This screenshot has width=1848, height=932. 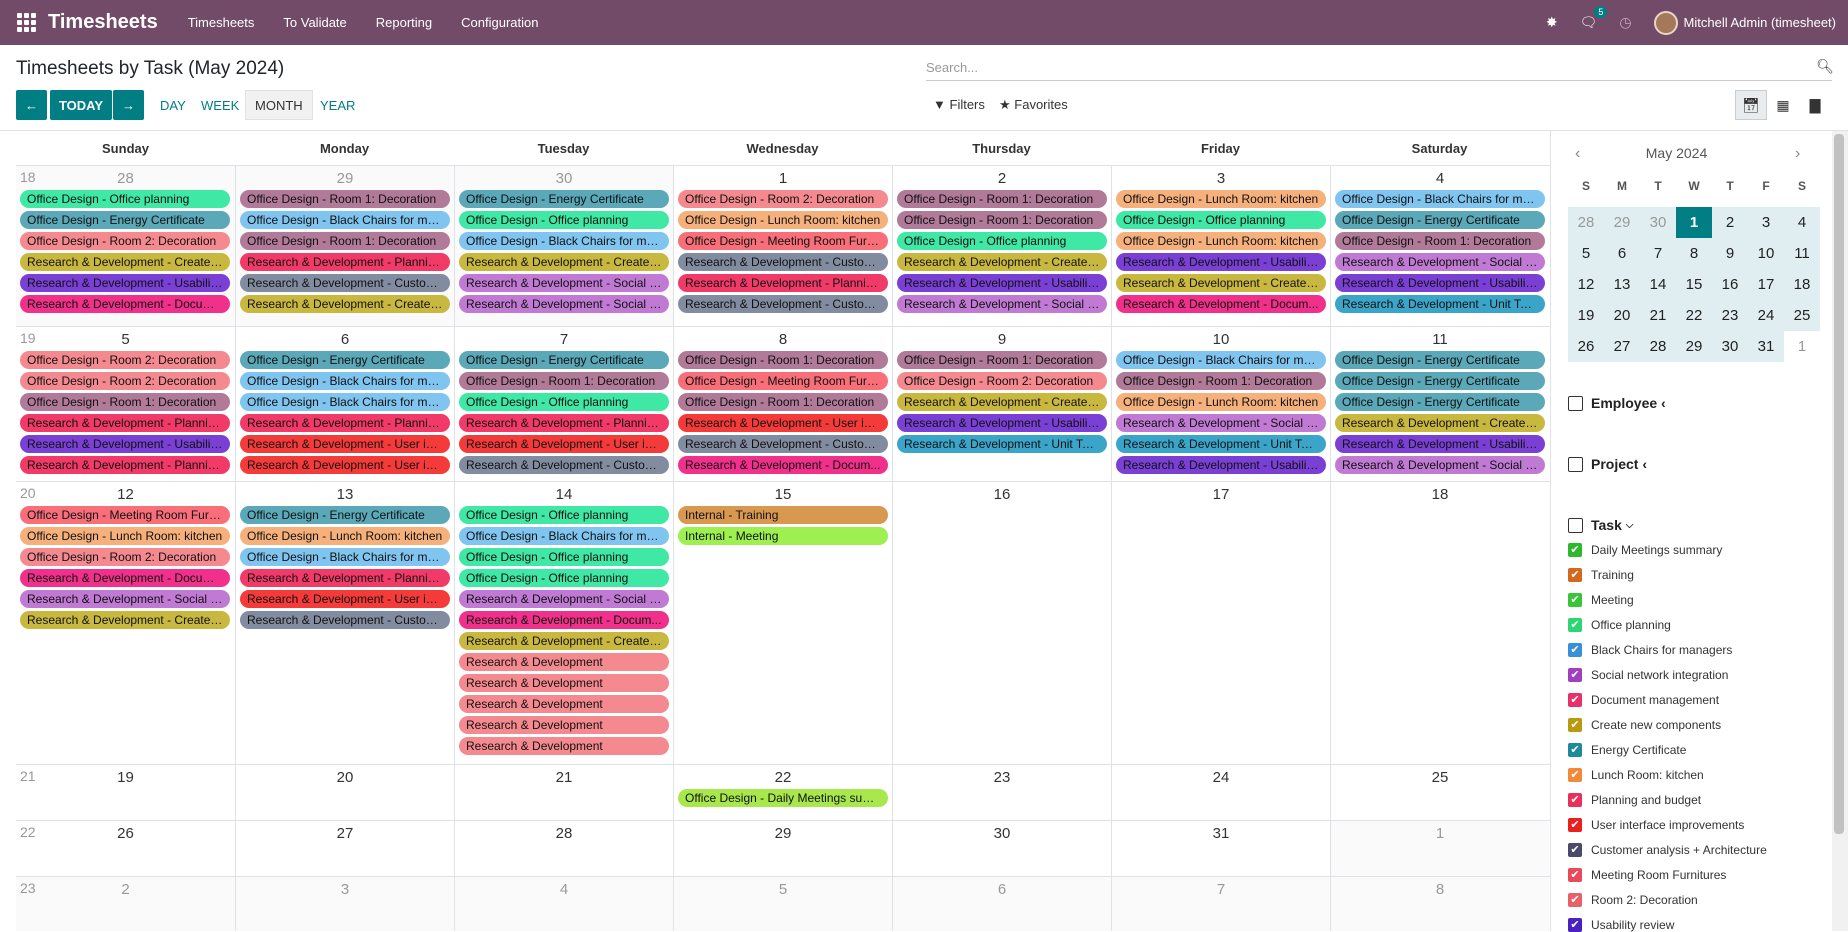 What do you see at coordinates (1002, 889) in the screenshot?
I see `day-number: 6` at bounding box center [1002, 889].